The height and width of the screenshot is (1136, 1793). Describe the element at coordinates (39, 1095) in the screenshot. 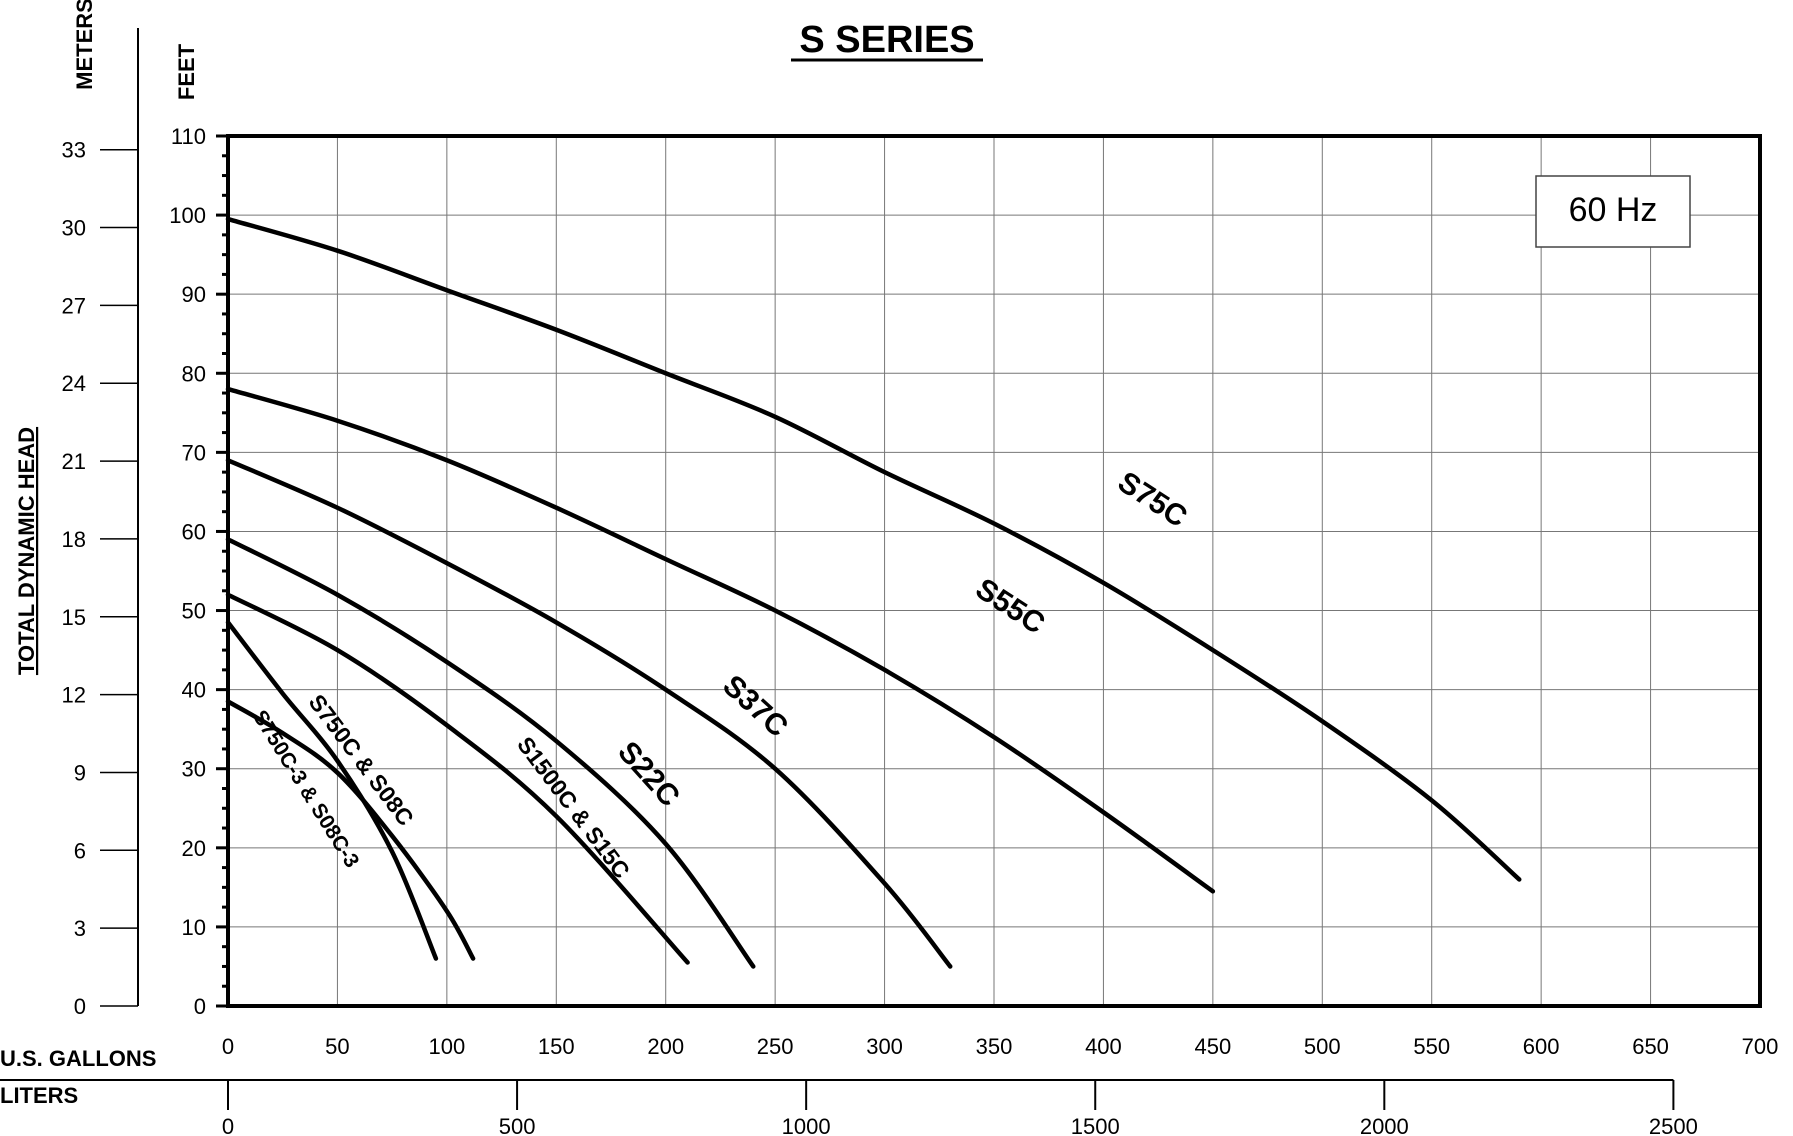

I see `x-axis-title-liters: LITERS` at that location.